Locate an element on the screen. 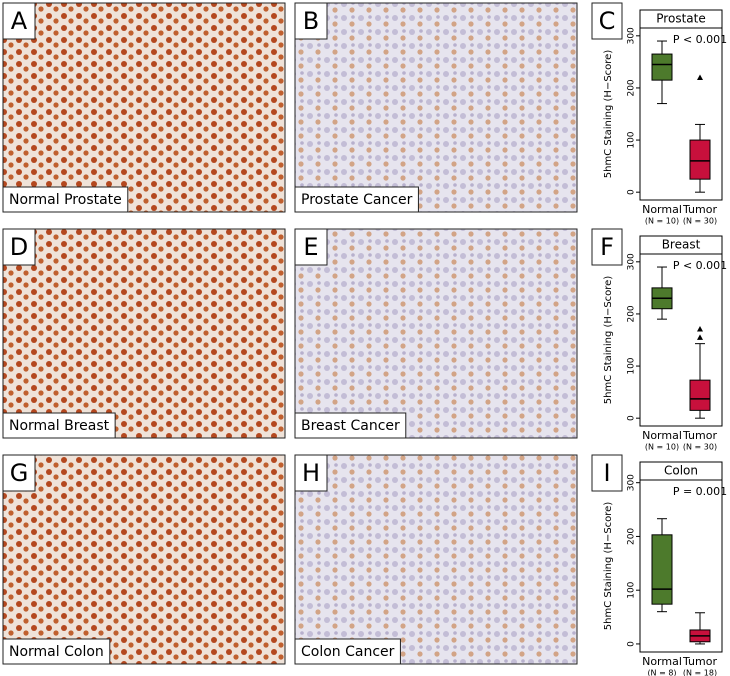  panel-letter: B is located at coordinates (311, 21).